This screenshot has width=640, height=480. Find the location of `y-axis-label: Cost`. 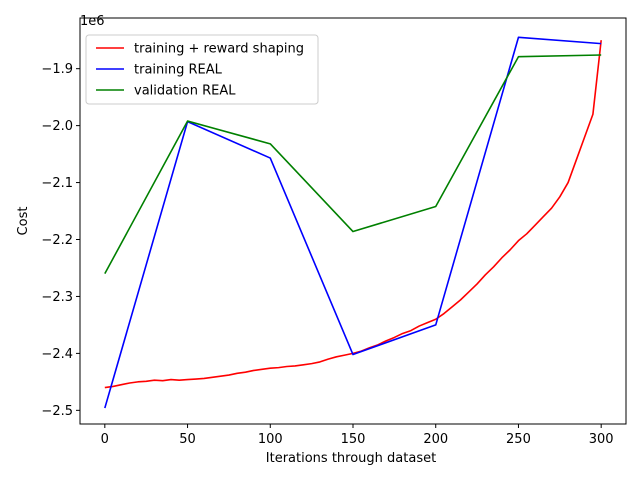

y-axis-label: Cost is located at coordinates (23, 221).